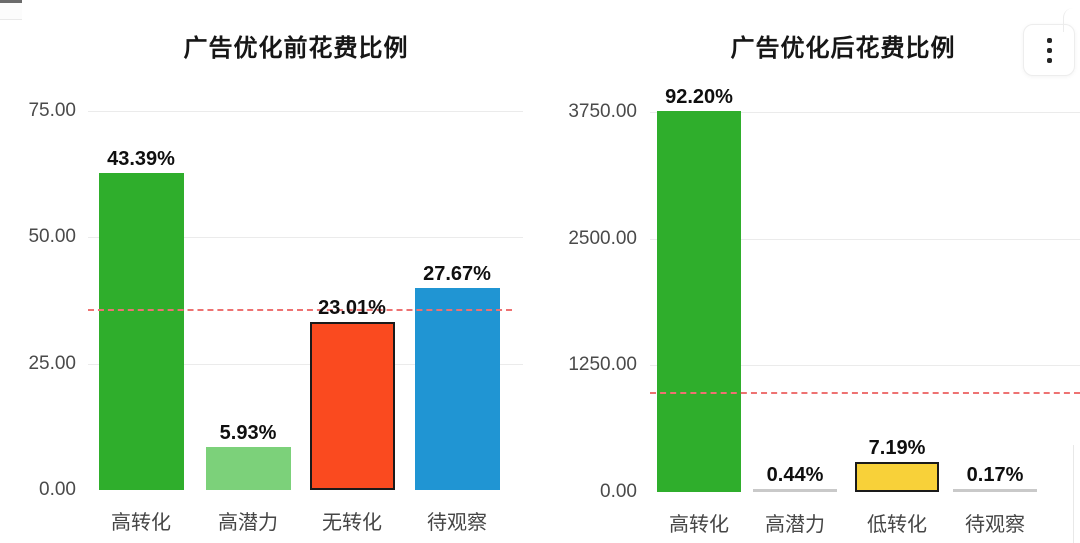 The width and height of the screenshot is (1080, 543). Describe the element at coordinates (352, 405) in the screenshot. I see `bar-无转化` at that location.